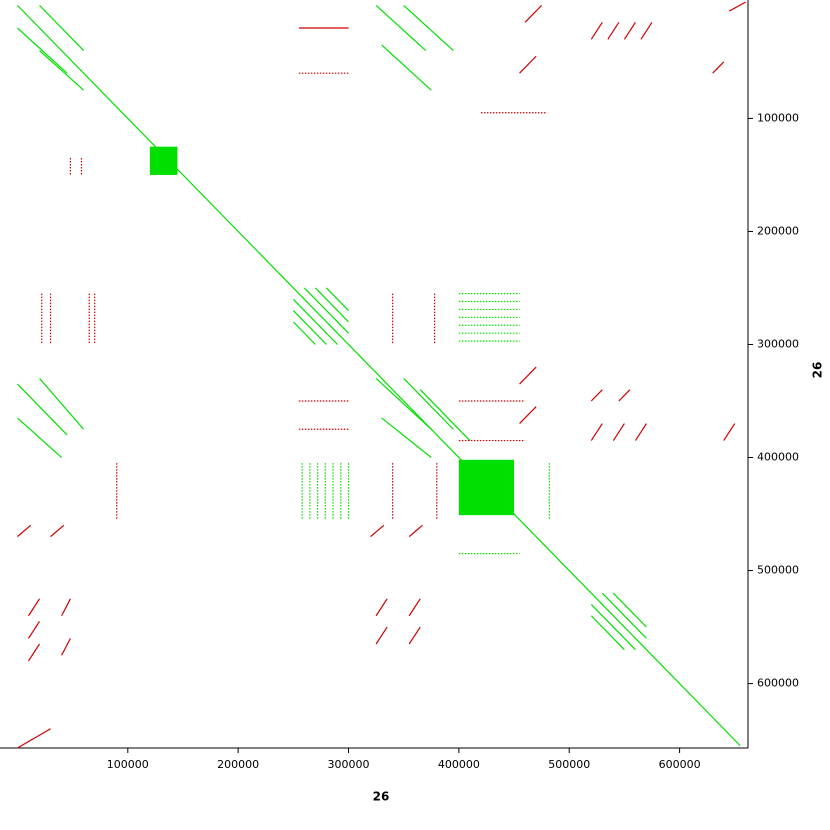 Image resolution: width=830 pixels, height=830 pixels. I want to click on x-tick-label: 100000, so click(128, 764).